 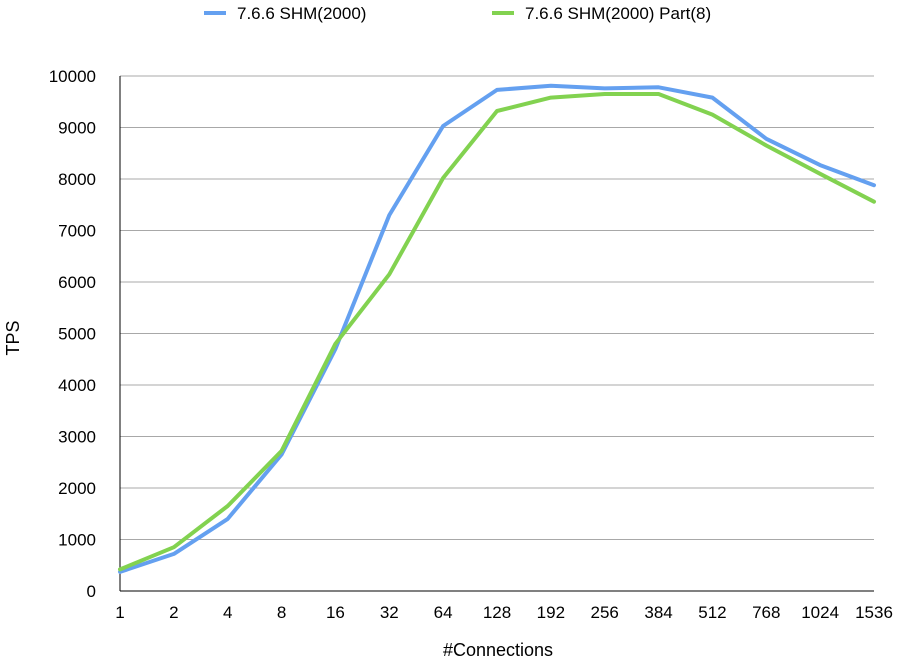 What do you see at coordinates (13, 337) in the screenshot?
I see `y-axis-title: TPS` at bounding box center [13, 337].